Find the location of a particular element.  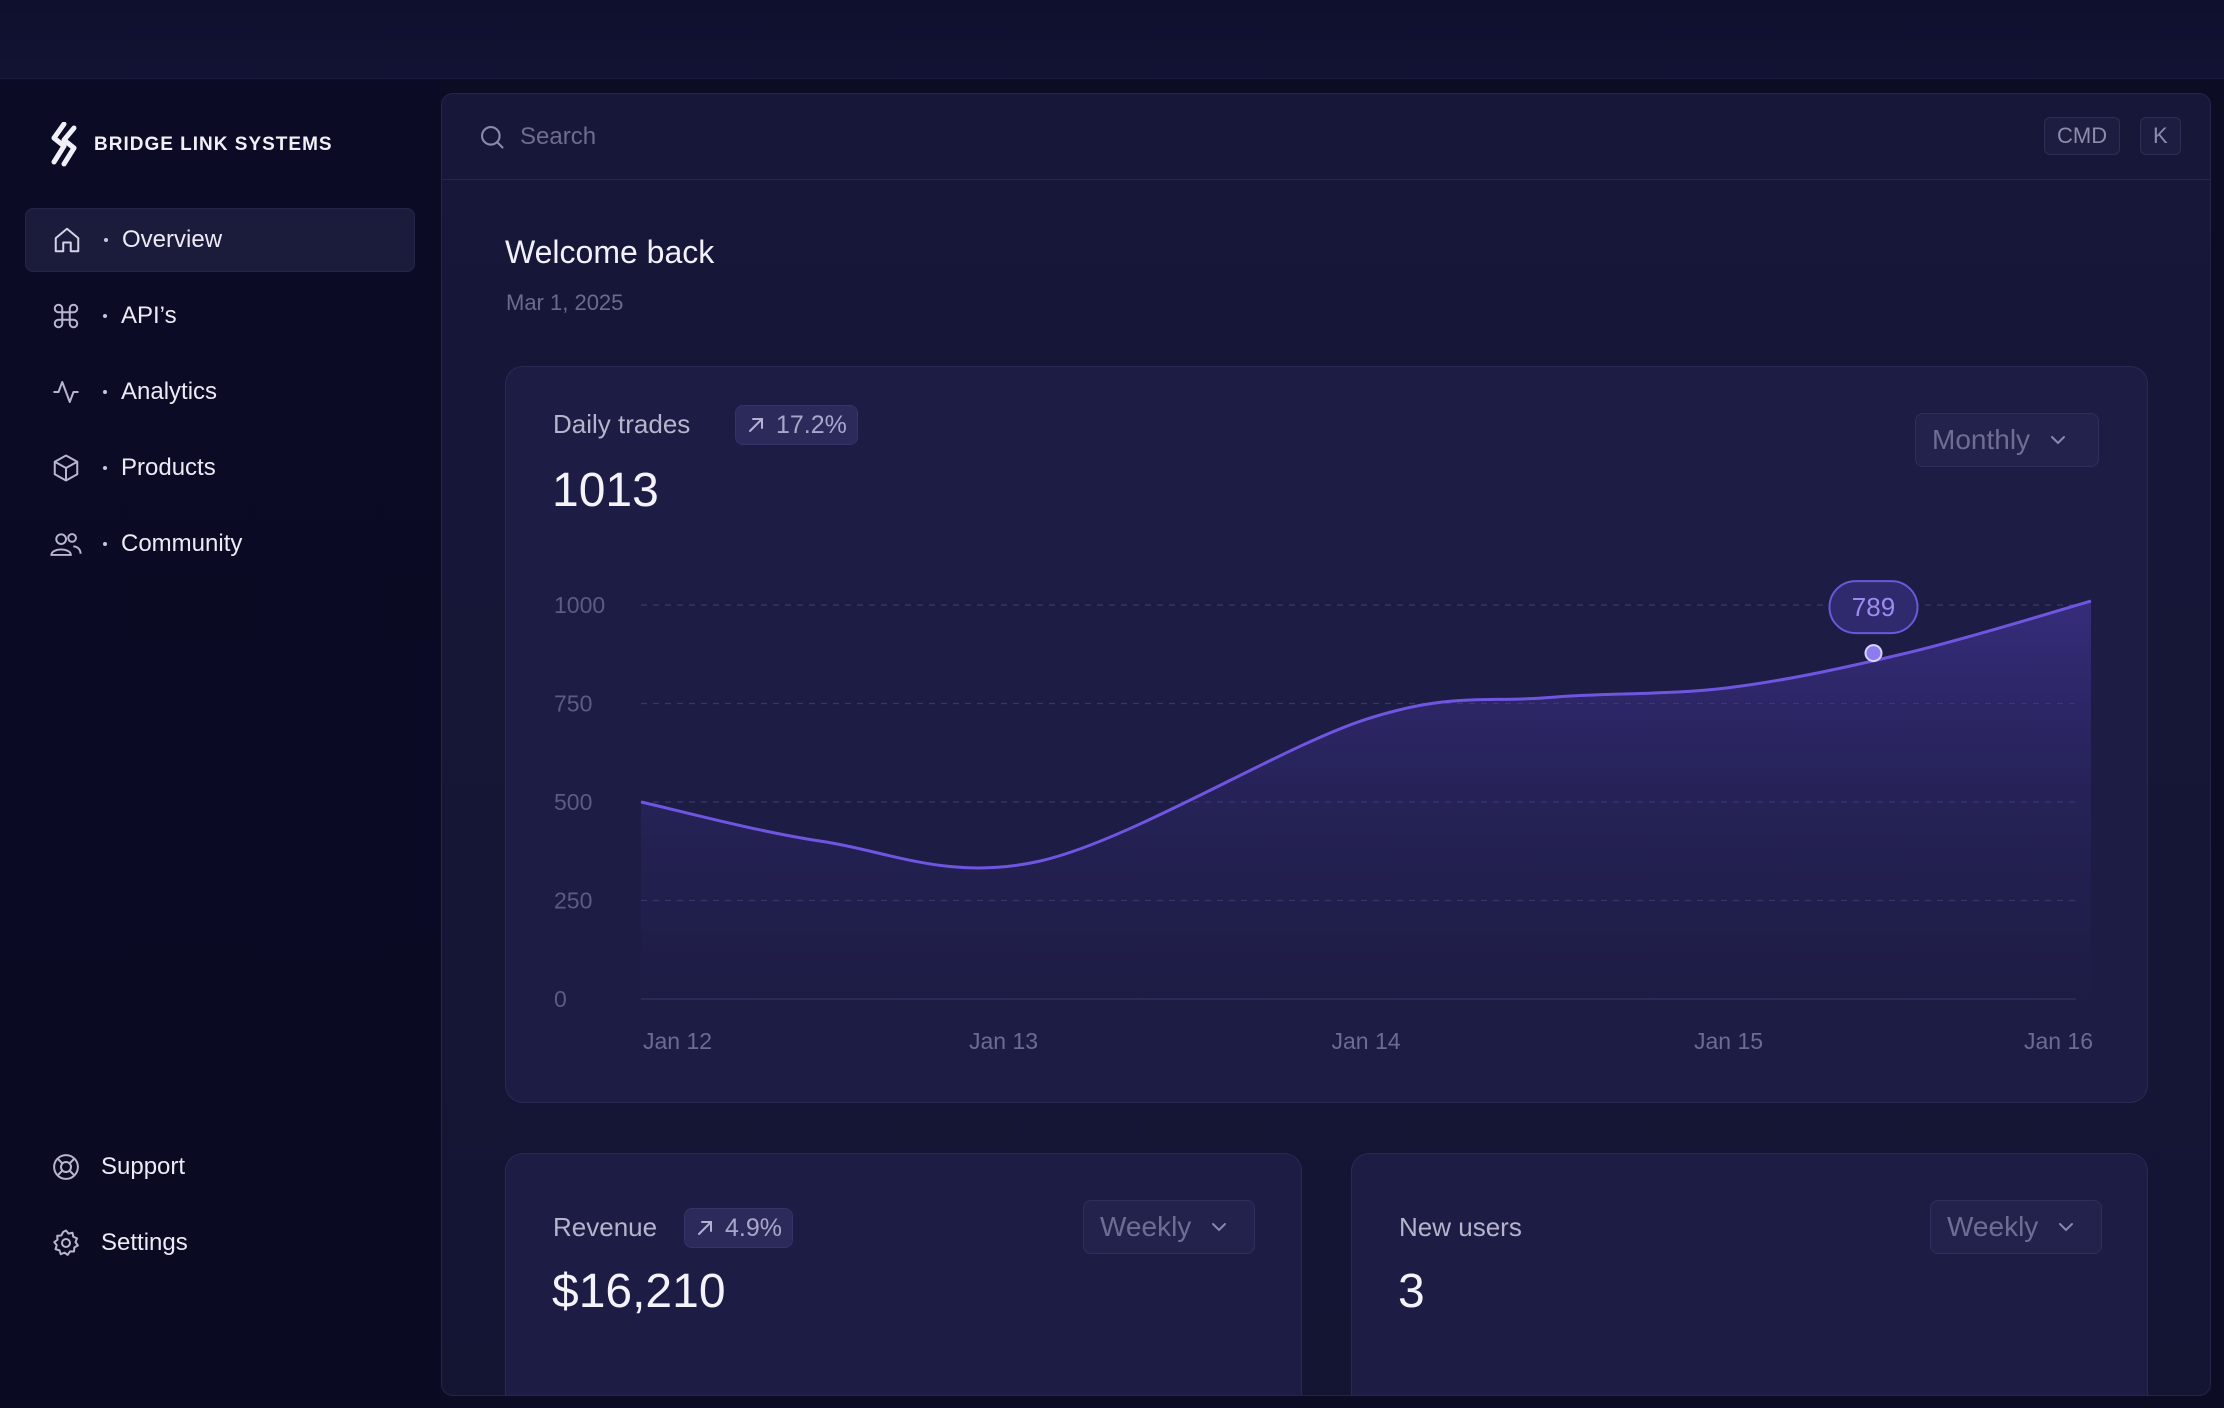

sidebar-item-label: Support is located at coordinates (143, 1166).